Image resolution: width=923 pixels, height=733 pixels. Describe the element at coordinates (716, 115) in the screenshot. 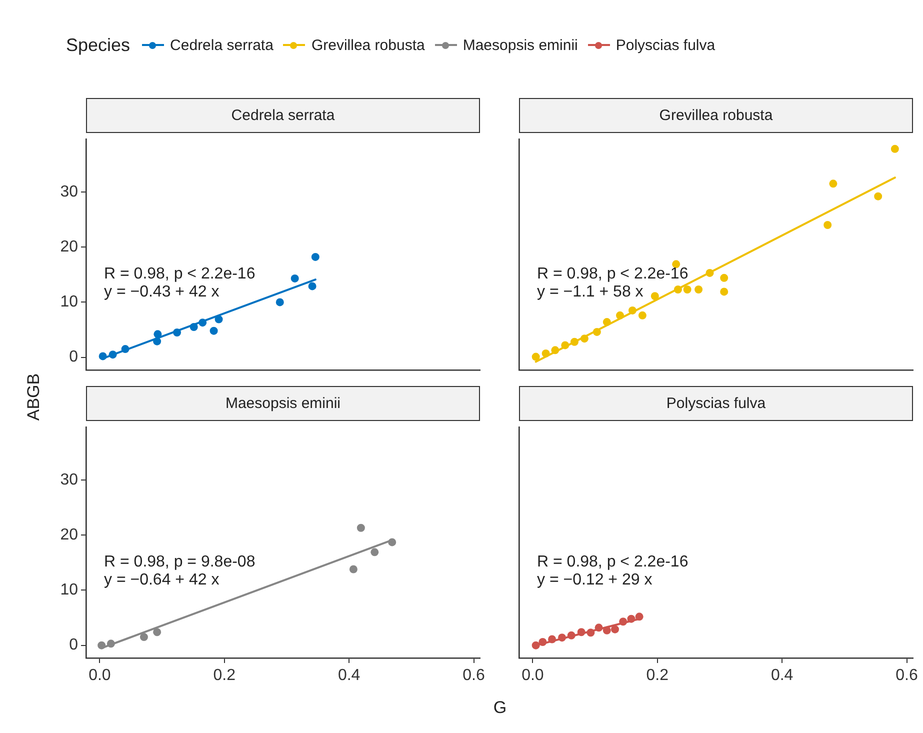

I see `chart-title: Grevillea robusta` at that location.